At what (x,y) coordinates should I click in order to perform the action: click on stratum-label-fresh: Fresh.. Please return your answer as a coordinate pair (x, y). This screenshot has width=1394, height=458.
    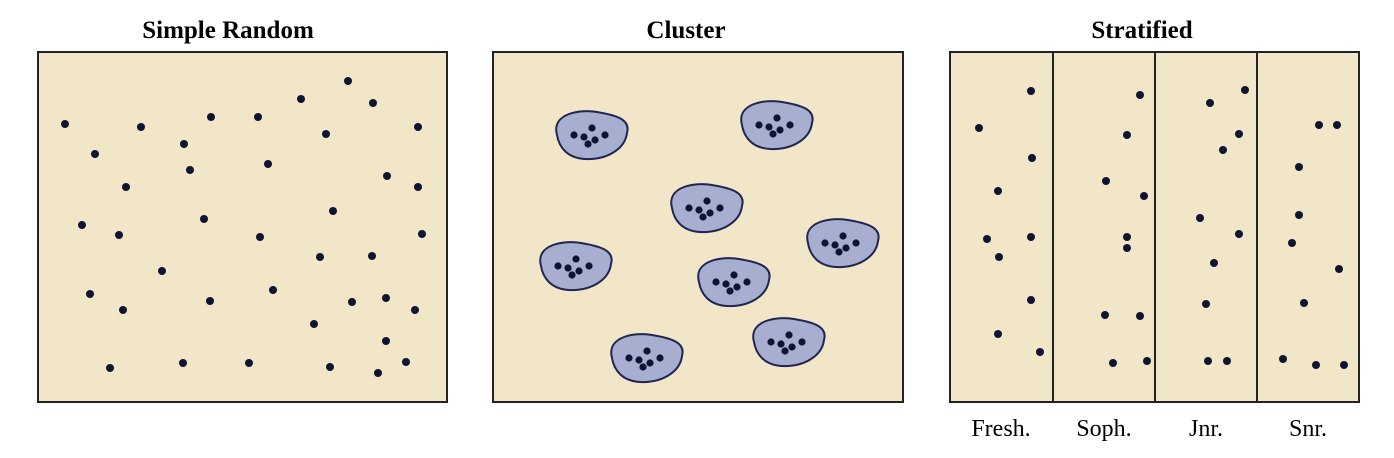
    Looking at the image, I should click on (1000, 429).